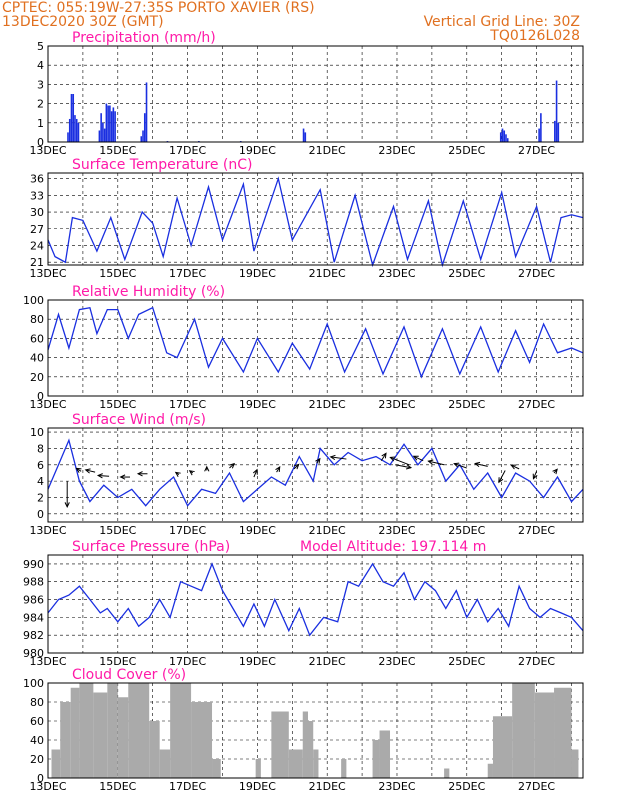 This screenshot has height=800, width=618. Describe the element at coordinates (40, 465) in the screenshot. I see `y-tick-label: 6` at that location.